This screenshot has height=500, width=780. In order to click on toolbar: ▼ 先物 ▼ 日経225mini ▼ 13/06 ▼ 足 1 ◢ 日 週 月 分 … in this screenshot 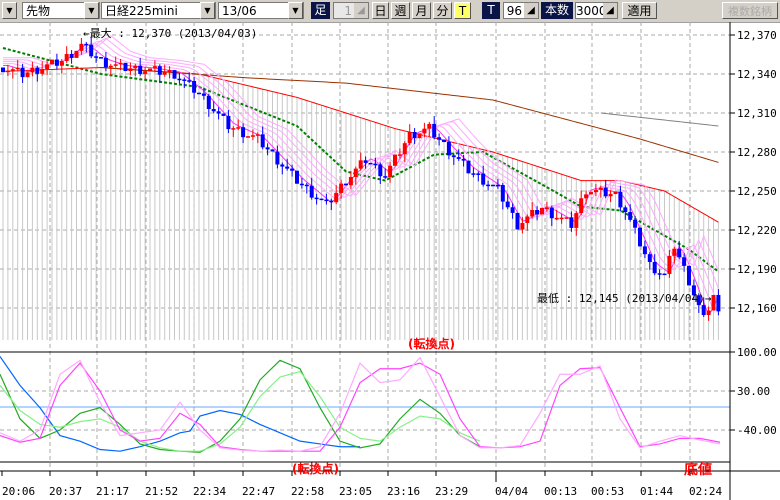, I will do `click(390, 11)`.